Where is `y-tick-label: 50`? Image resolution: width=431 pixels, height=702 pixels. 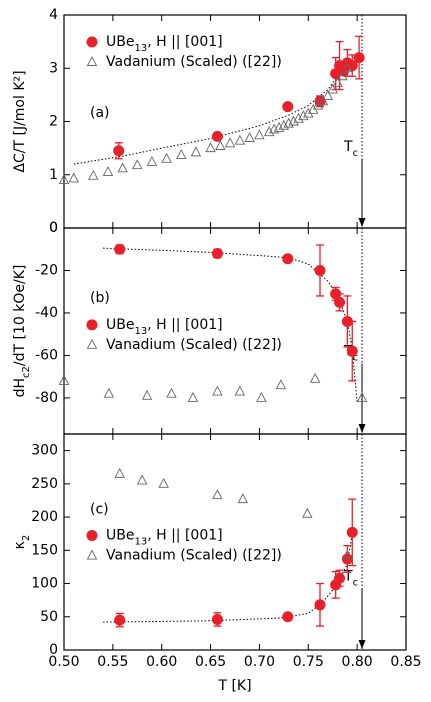 y-tick-label: 50 is located at coordinates (49, 617).